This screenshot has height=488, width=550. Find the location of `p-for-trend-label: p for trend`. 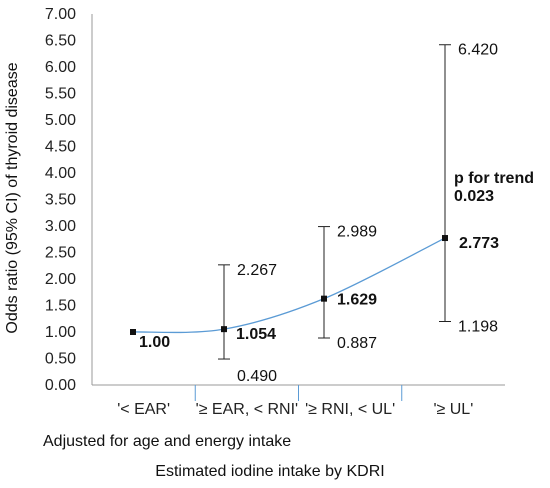

p-for-trend-label: p for trend is located at coordinates (494, 178).